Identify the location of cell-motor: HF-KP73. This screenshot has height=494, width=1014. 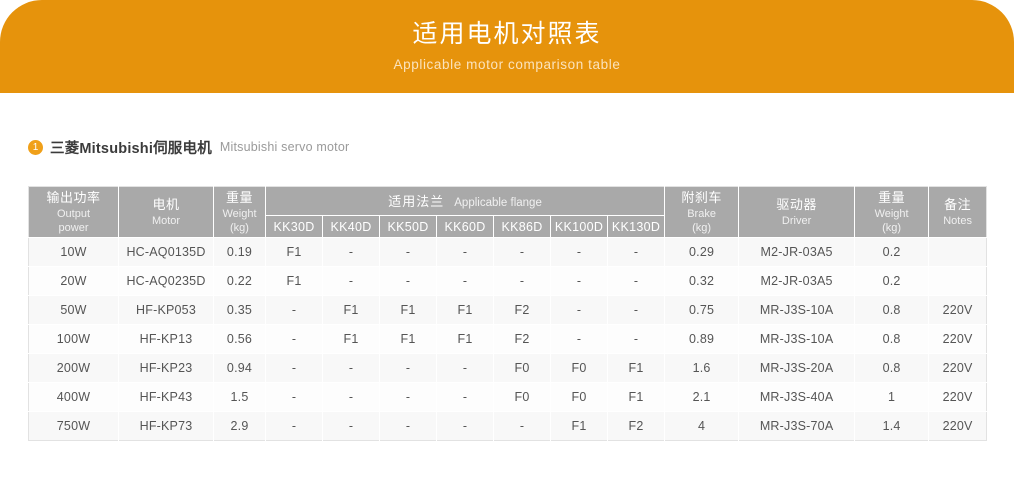
(166, 426).